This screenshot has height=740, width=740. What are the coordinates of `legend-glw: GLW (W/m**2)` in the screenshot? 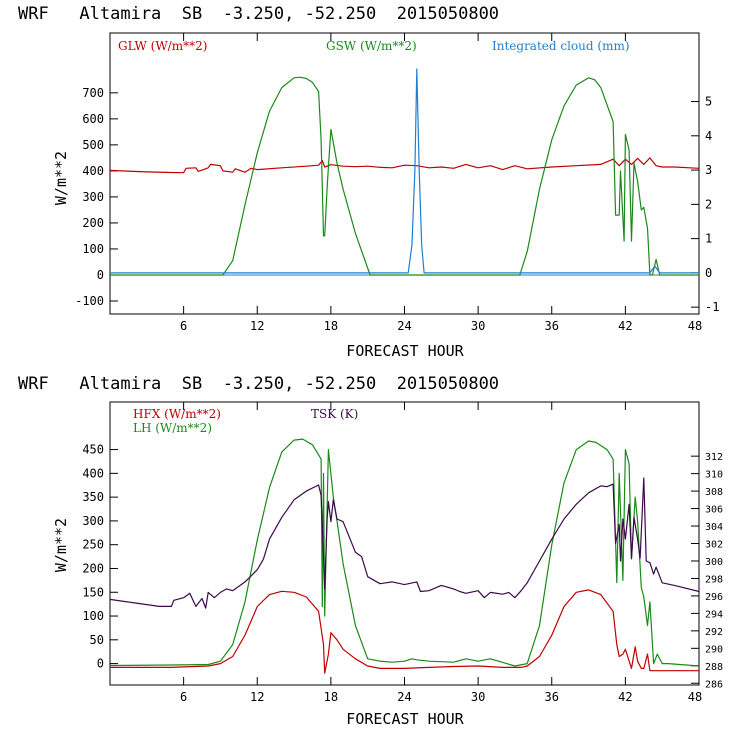 It's located at (162, 46).